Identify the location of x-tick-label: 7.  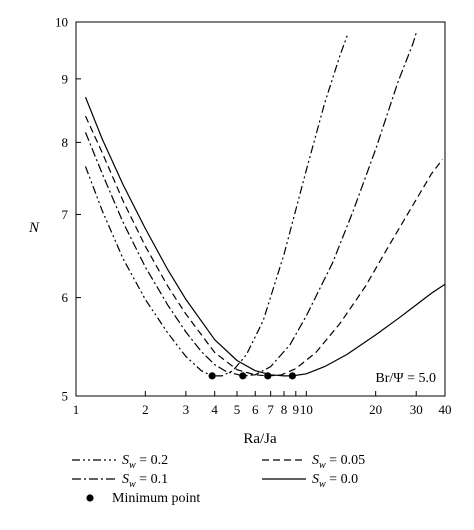
(270, 409).